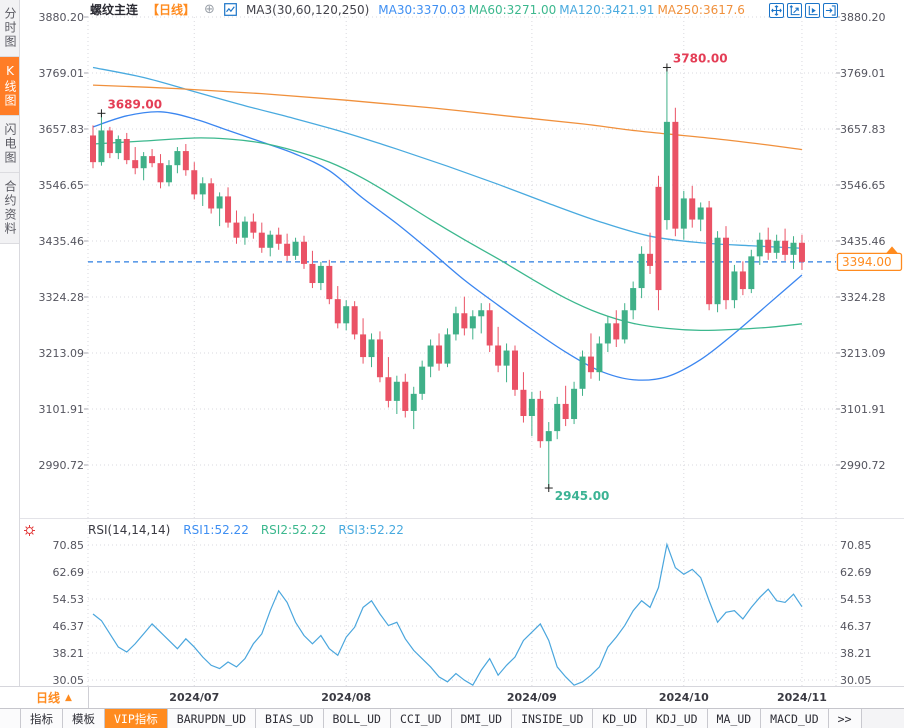 The width and height of the screenshot is (904, 728). I want to click on rsi-values: RSI1:52.22 RSI2:52.22 RSI3:52.22, so click(299, 530).